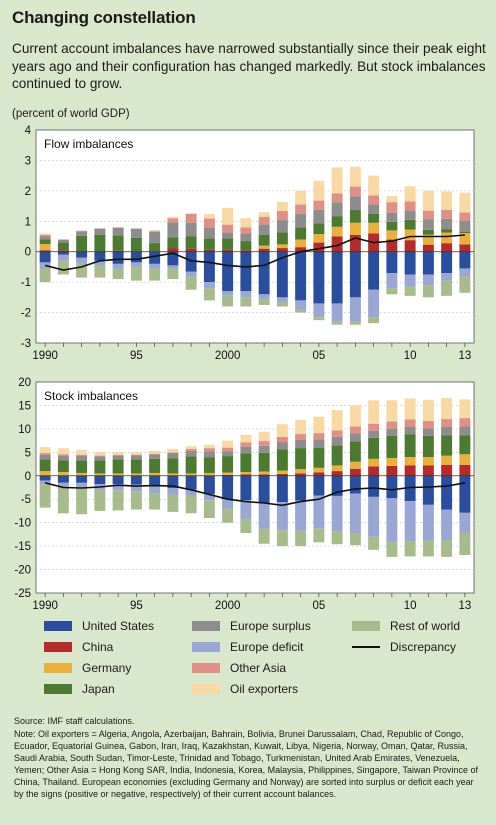  I want to click on stock-x-tick-label: 10, so click(410, 606).